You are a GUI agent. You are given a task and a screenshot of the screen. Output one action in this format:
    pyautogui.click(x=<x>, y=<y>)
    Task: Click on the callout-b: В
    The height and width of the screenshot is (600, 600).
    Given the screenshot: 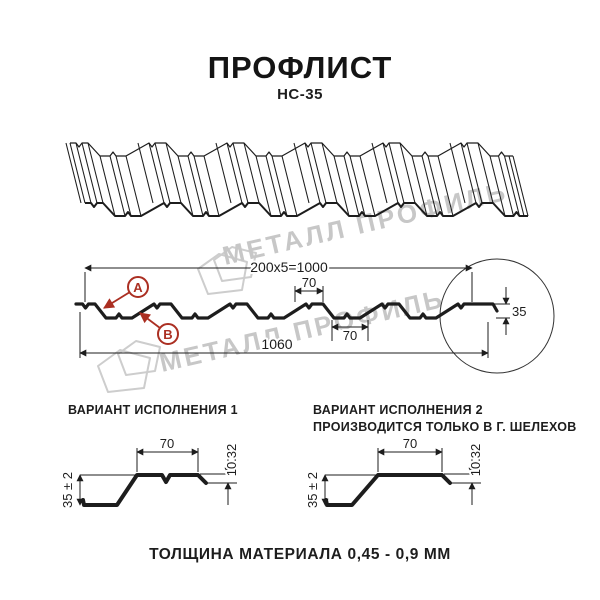 What is the action you would take?
    pyautogui.click(x=159, y=328)
    